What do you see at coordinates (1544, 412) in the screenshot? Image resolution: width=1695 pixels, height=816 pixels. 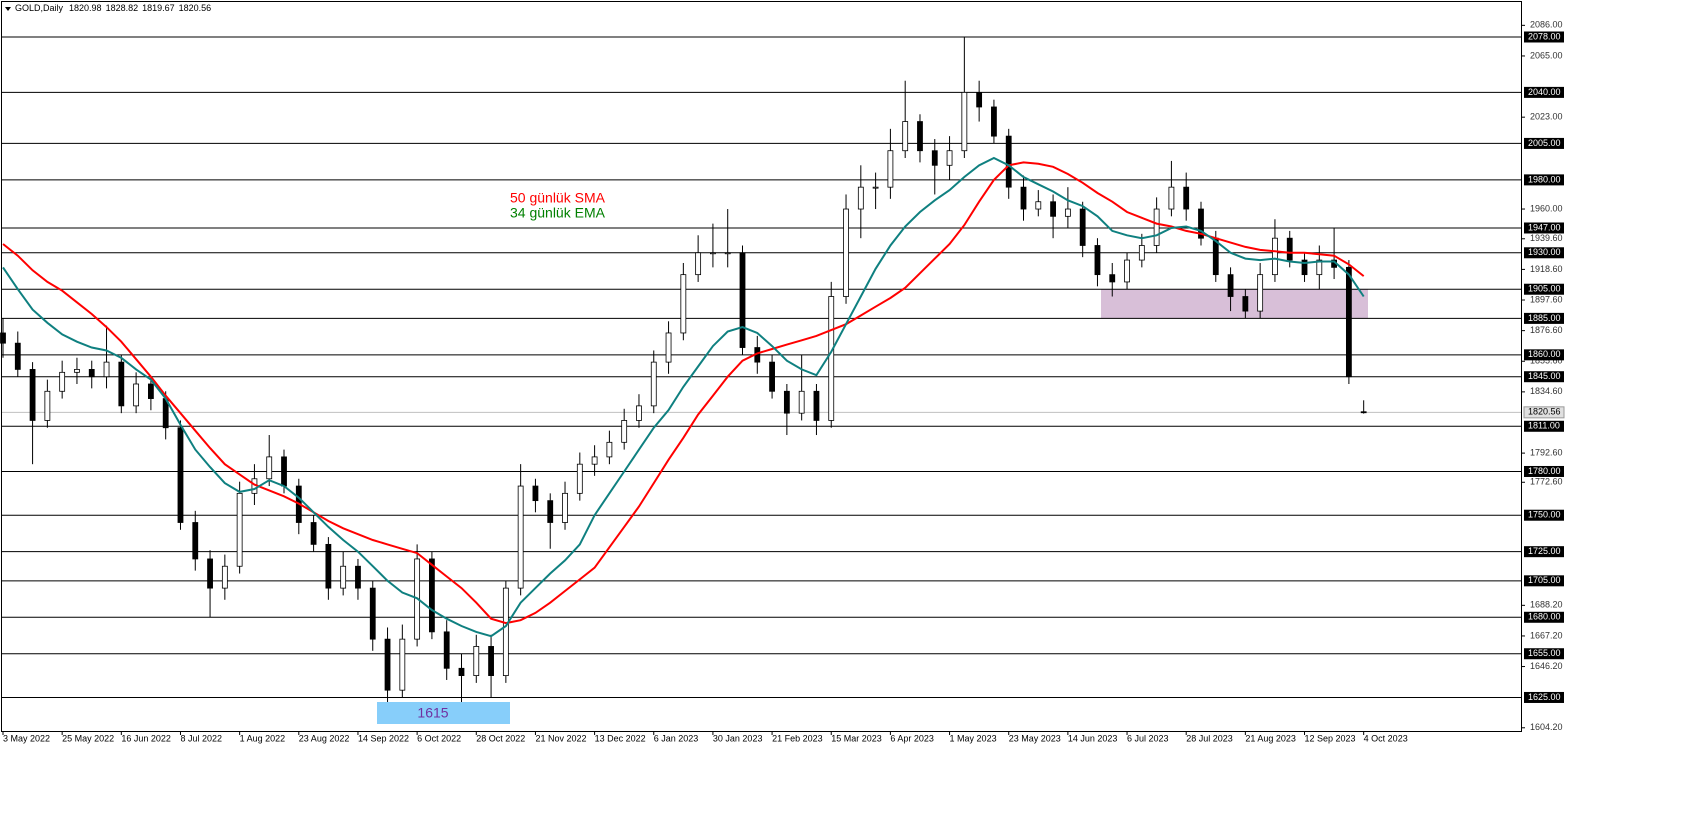 I see `current-price-box` at bounding box center [1544, 412].